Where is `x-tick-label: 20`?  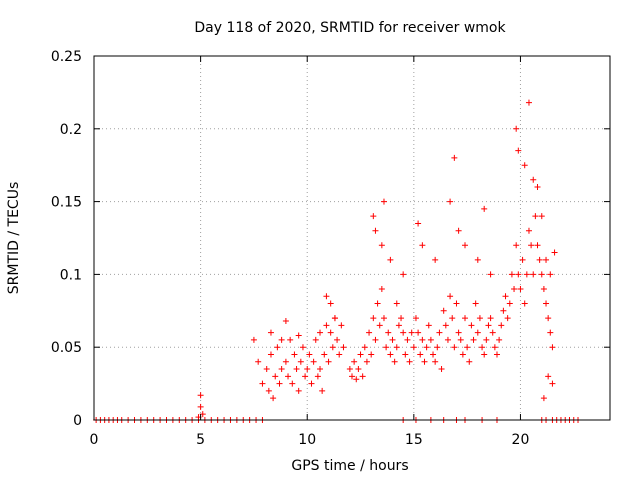
x-tick-label: 20 is located at coordinates (521, 440).